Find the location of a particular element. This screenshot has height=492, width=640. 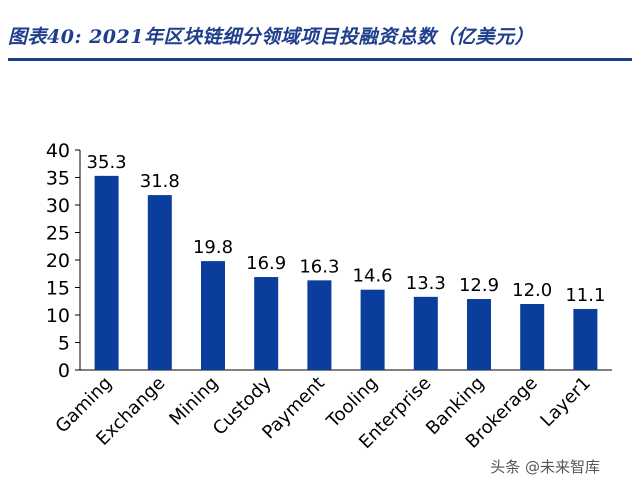

watermark: 头条 @未来智库 is located at coordinates (545, 467).